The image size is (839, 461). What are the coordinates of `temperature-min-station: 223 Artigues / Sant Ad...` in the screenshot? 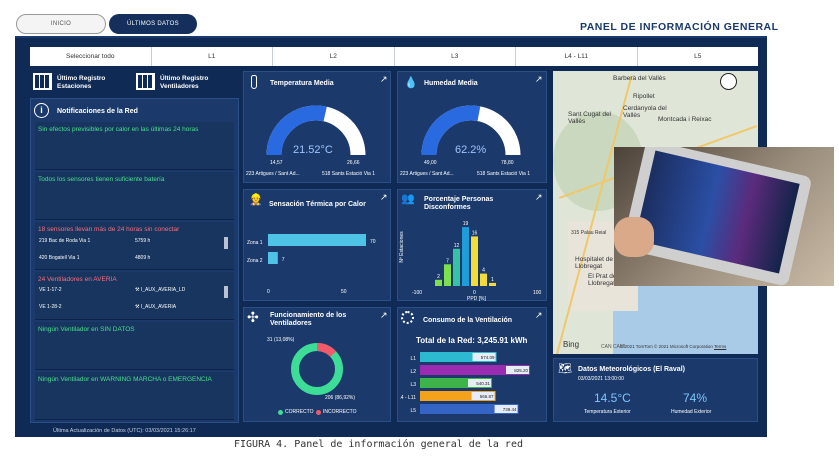 It's located at (273, 174).